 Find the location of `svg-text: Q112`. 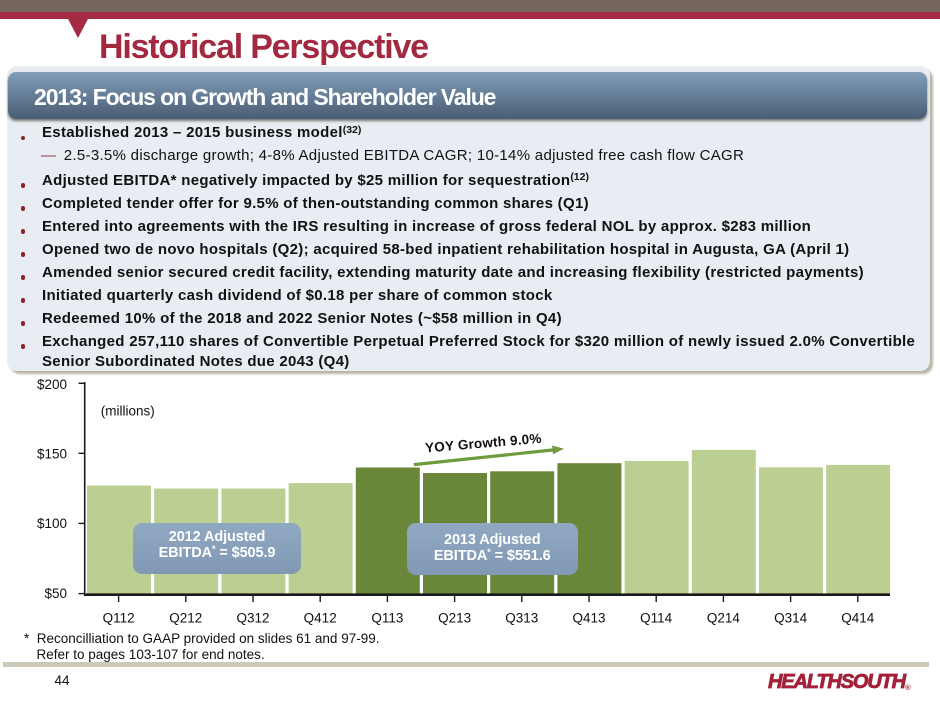

svg-text: Q112 is located at coordinates (119, 617).